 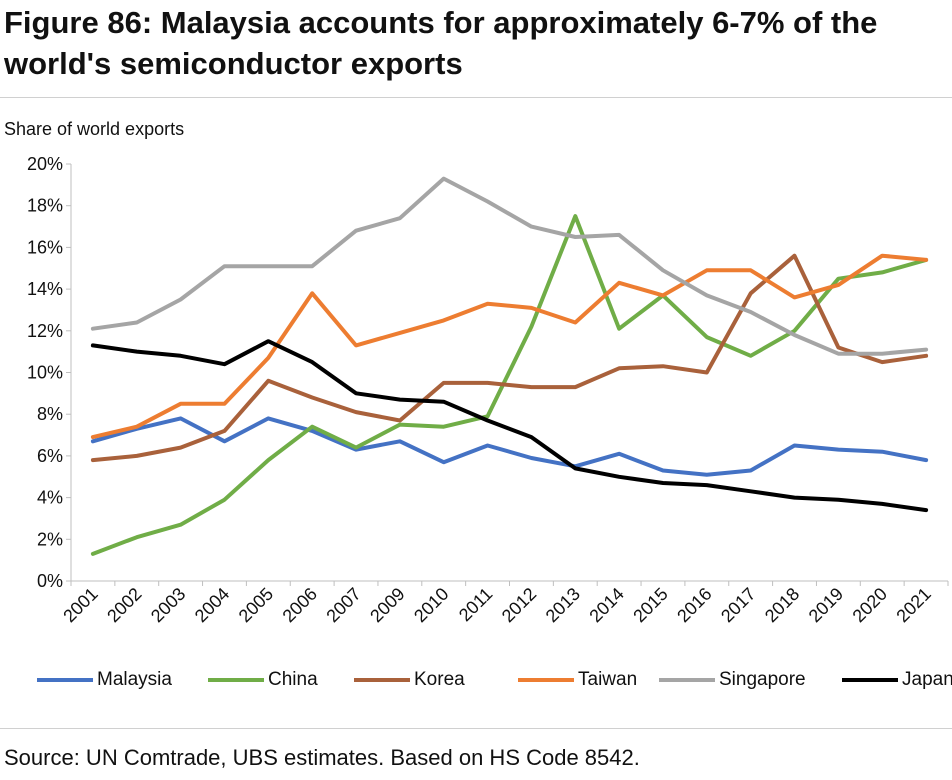 I want to click on x-tick-label: 2007, so click(x=343, y=605).